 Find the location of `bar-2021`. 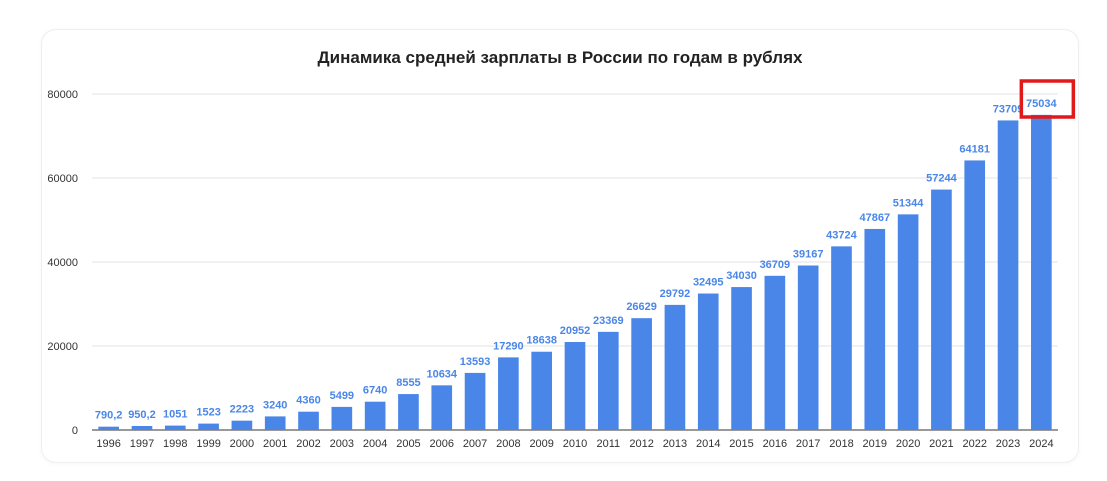

bar-2021 is located at coordinates (941, 309).